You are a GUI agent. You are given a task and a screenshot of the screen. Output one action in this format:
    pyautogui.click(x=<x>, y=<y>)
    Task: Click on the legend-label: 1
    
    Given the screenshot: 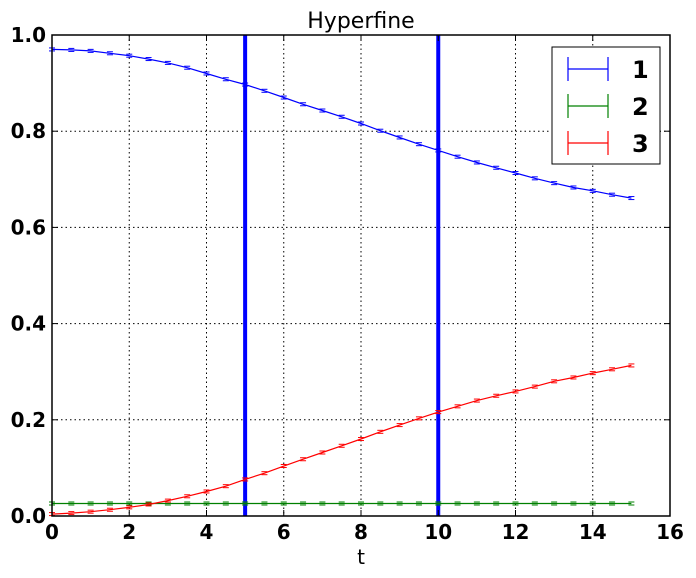 What is the action you would take?
    pyautogui.click(x=640, y=70)
    